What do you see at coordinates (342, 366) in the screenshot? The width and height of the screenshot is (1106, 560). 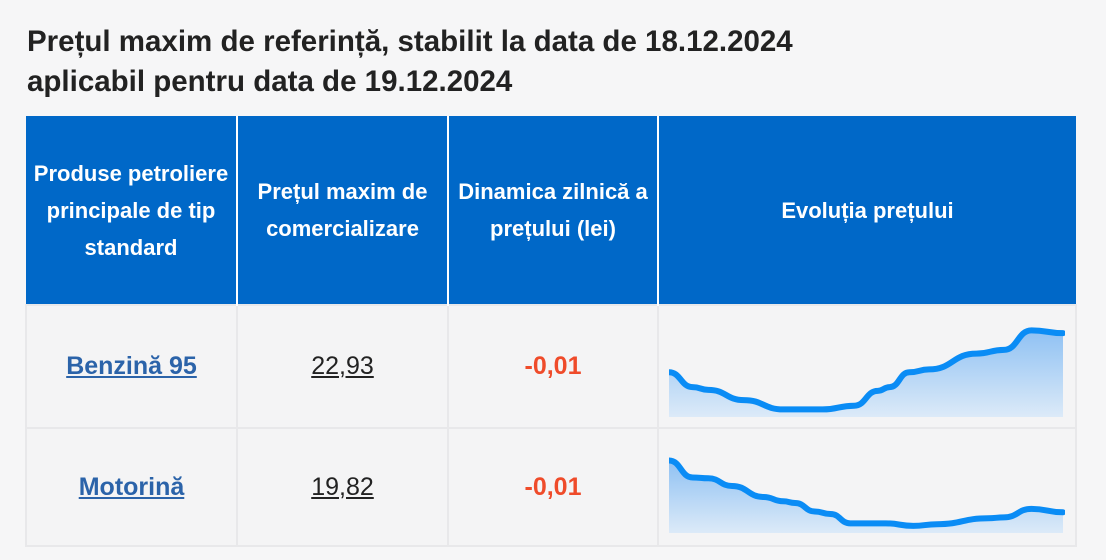 I see `price-value: 22,93` at bounding box center [342, 366].